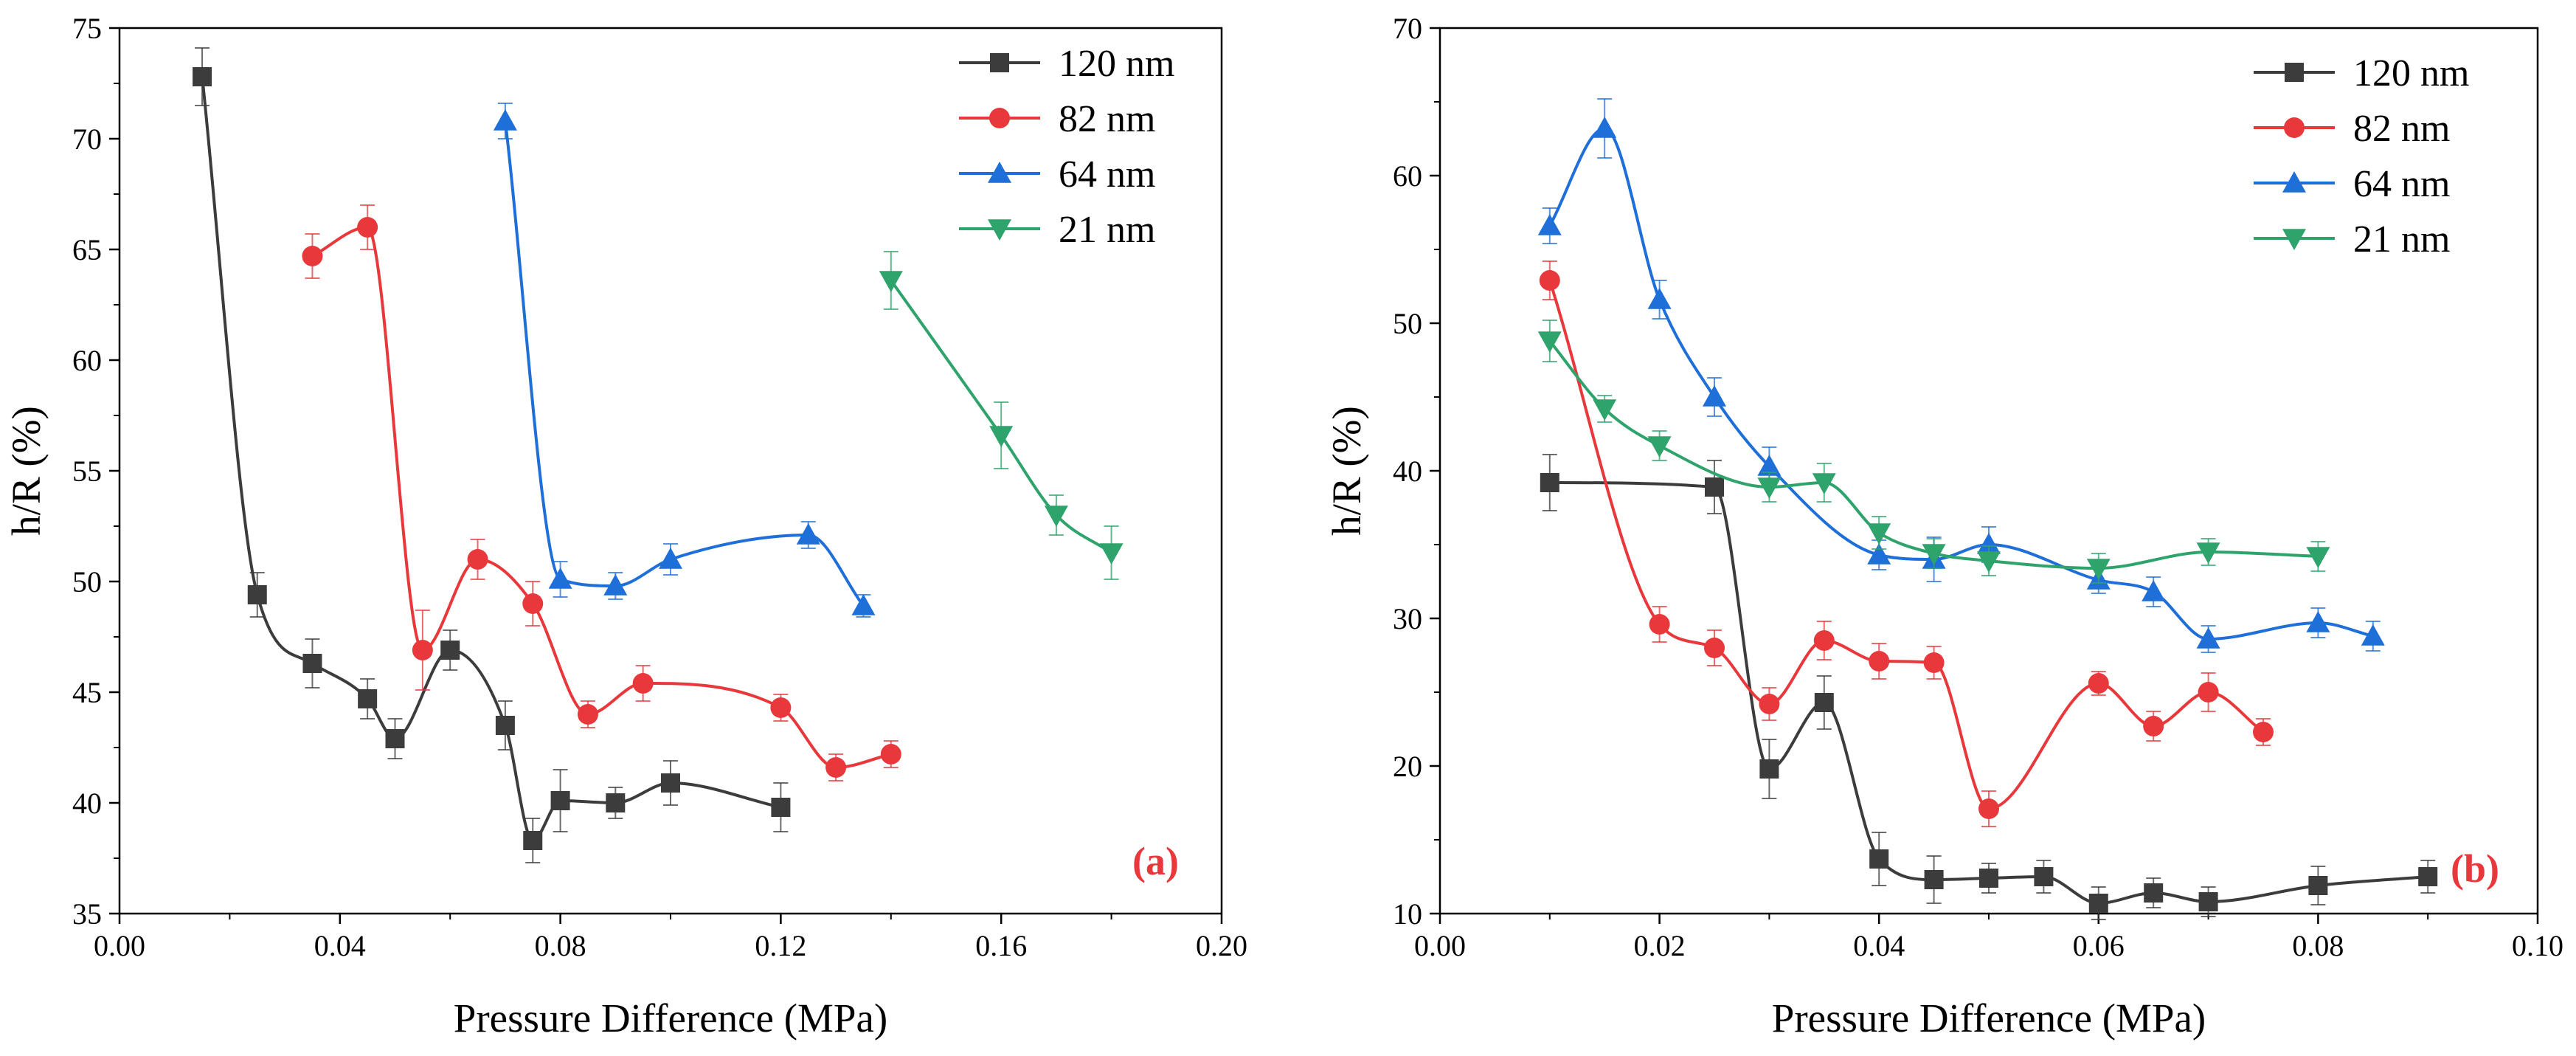 This screenshot has width=2576, height=1056. Describe the element at coordinates (87, 250) in the screenshot. I see `y-tick-label-a: 65` at that location.